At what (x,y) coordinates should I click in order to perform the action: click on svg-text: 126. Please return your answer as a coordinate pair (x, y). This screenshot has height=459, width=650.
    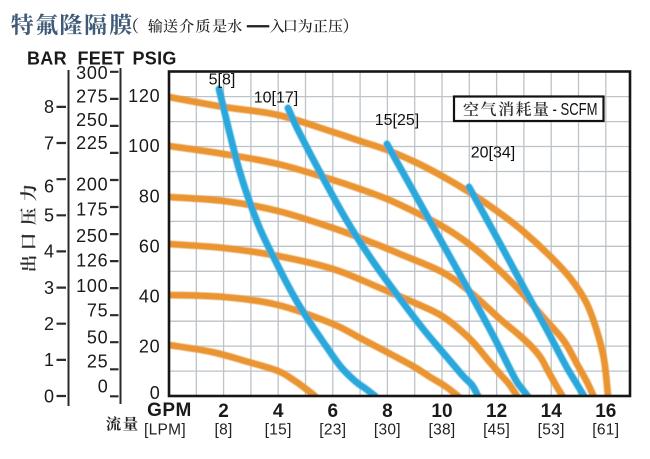
    Looking at the image, I should click on (92, 260).